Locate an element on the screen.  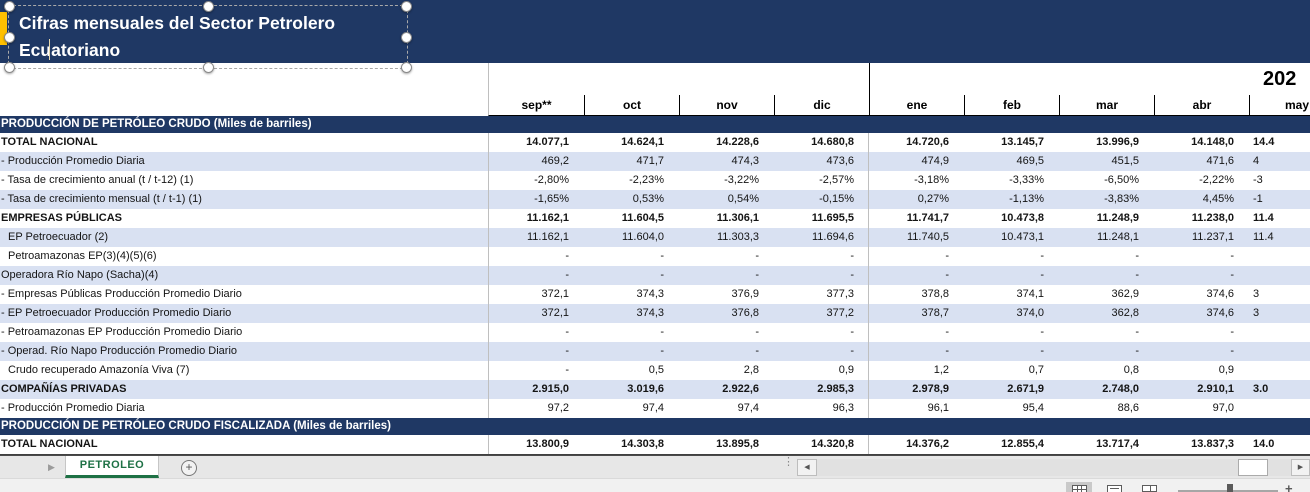
cell: 13.837,3 is located at coordinates (1212, 444).